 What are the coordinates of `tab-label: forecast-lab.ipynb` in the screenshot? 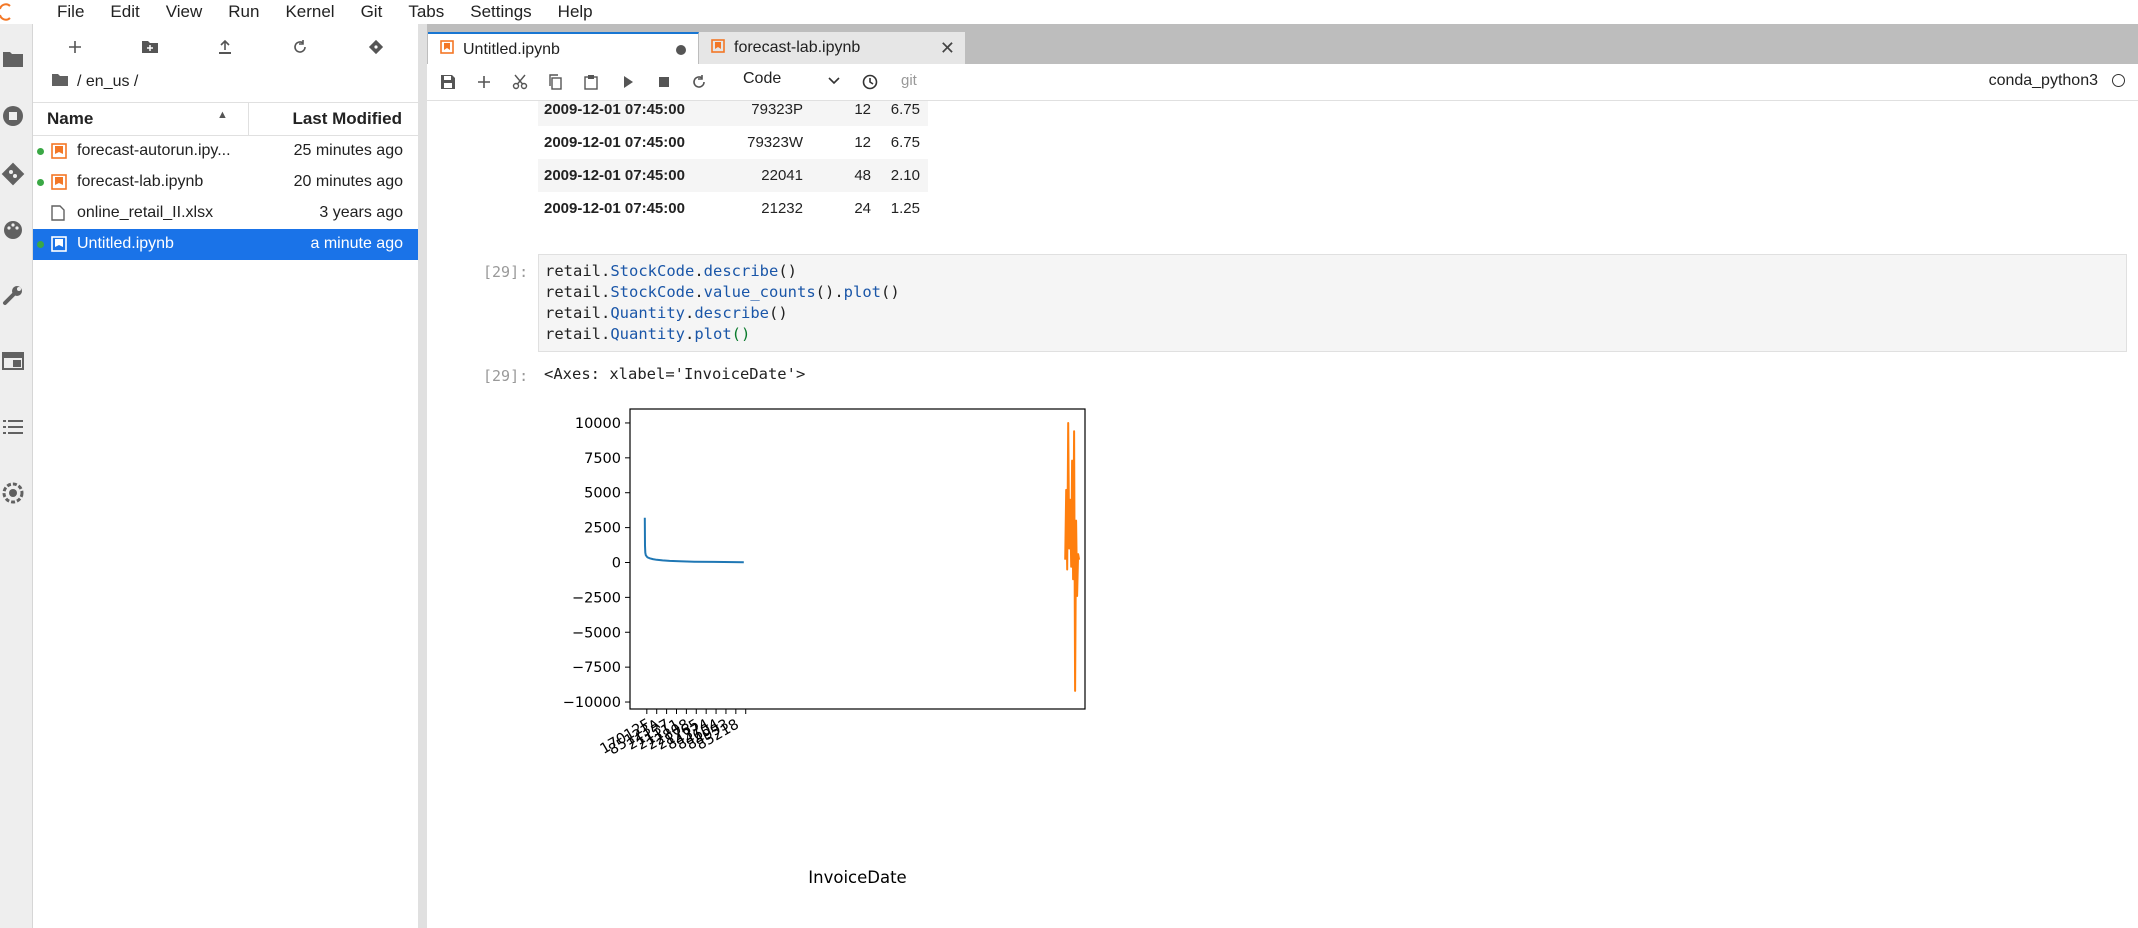 It's located at (797, 47).